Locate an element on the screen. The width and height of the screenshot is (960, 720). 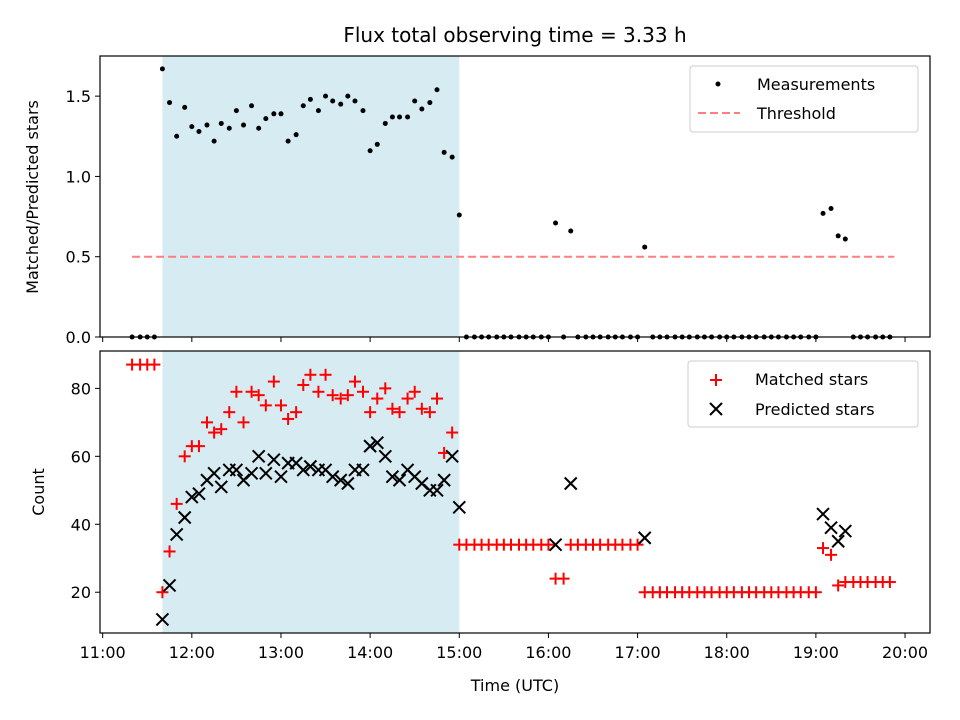
counts-legend: Matched stars Predicted stars is located at coordinates (803, 394).